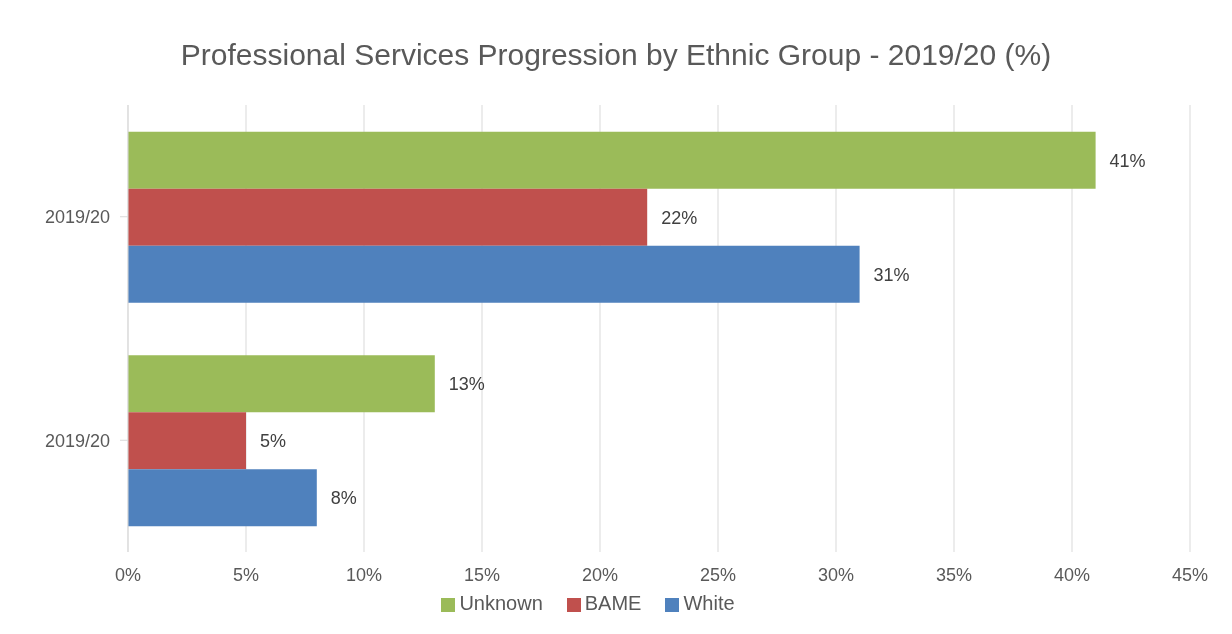 This screenshot has width=1232, height=634. Describe the element at coordinates (482, 574) in the screenshot. I see `x-tick-label: 15%` at that location.